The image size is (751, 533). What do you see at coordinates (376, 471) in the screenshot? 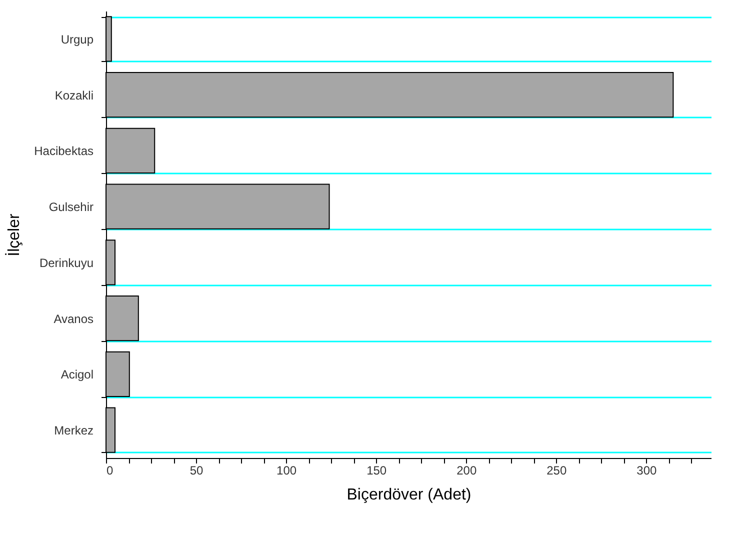
I see `x-tick-label: 150` at bounding box center [376, 471].